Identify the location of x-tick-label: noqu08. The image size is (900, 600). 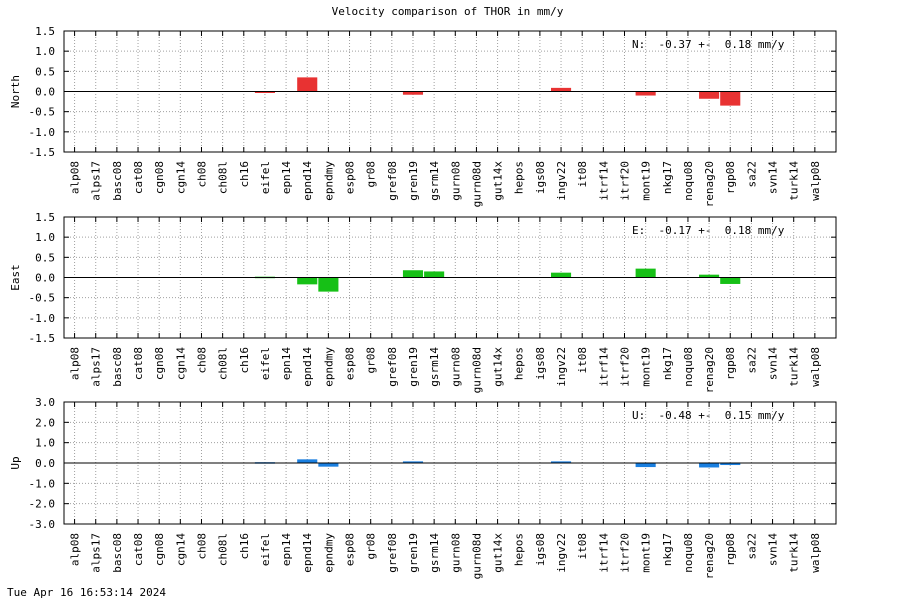
(688, 553).